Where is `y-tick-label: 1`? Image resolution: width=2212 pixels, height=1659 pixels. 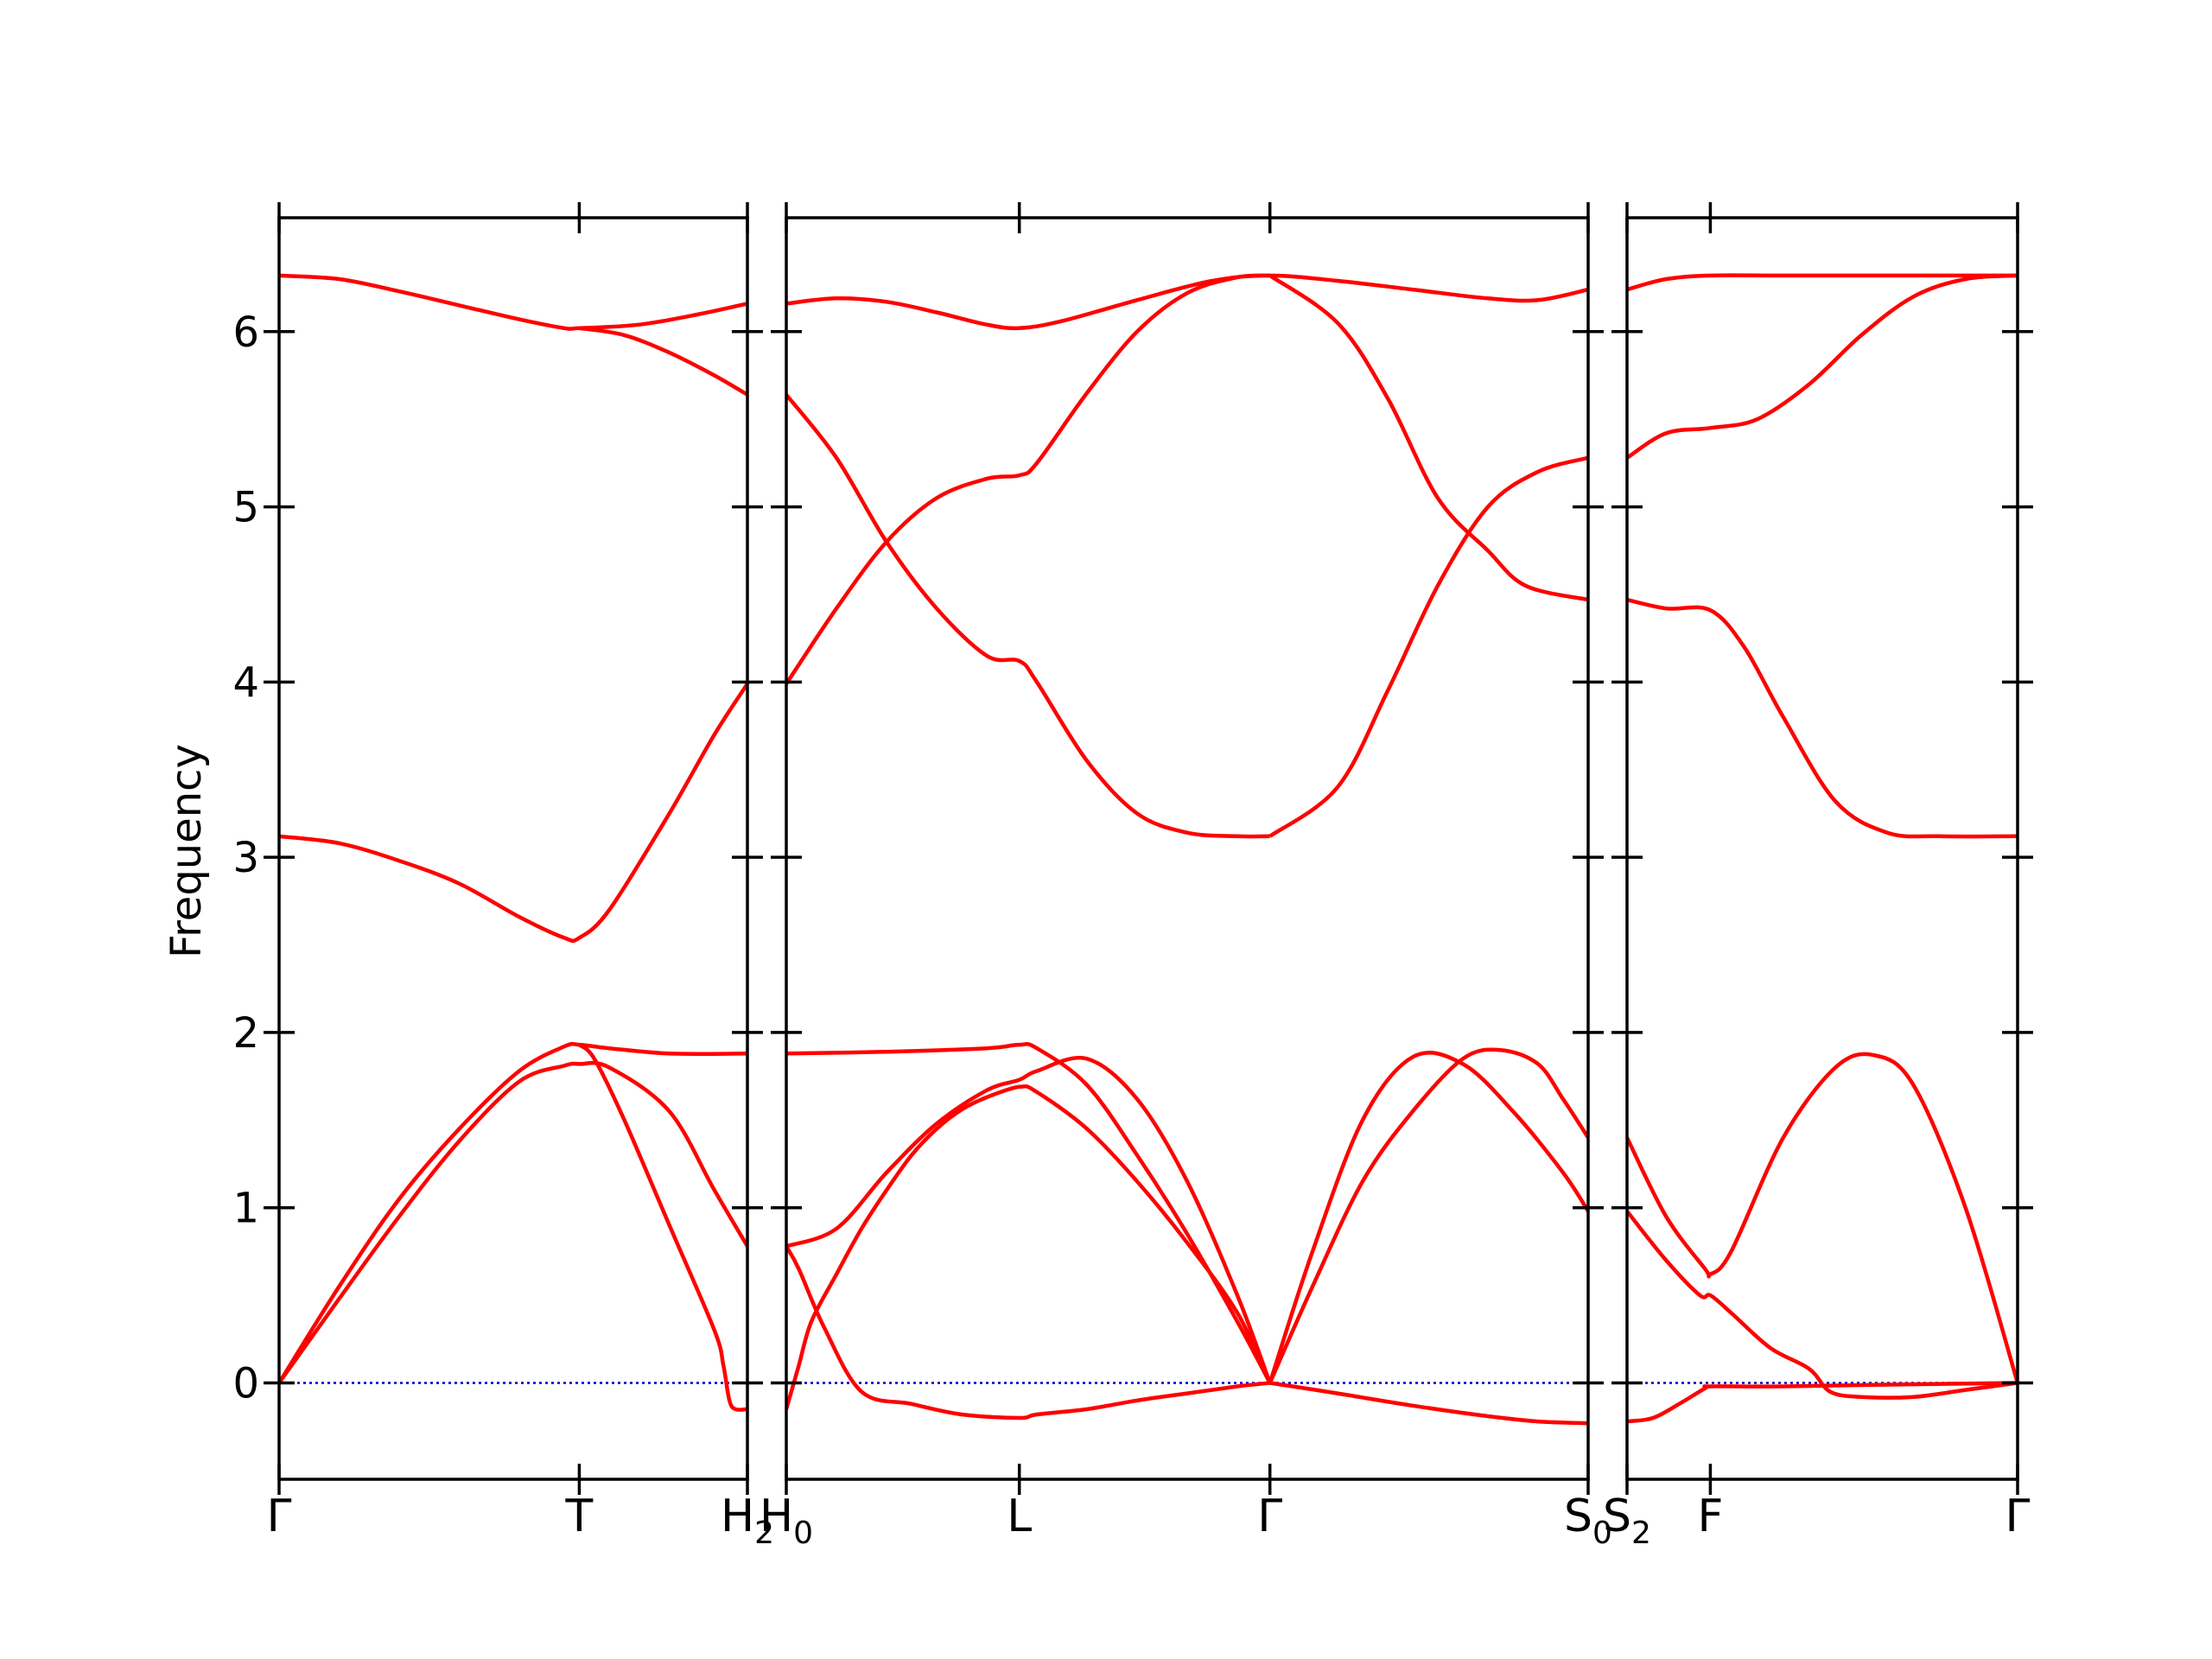 y-tick-label: 1 is located at coordinates (245, 1209).